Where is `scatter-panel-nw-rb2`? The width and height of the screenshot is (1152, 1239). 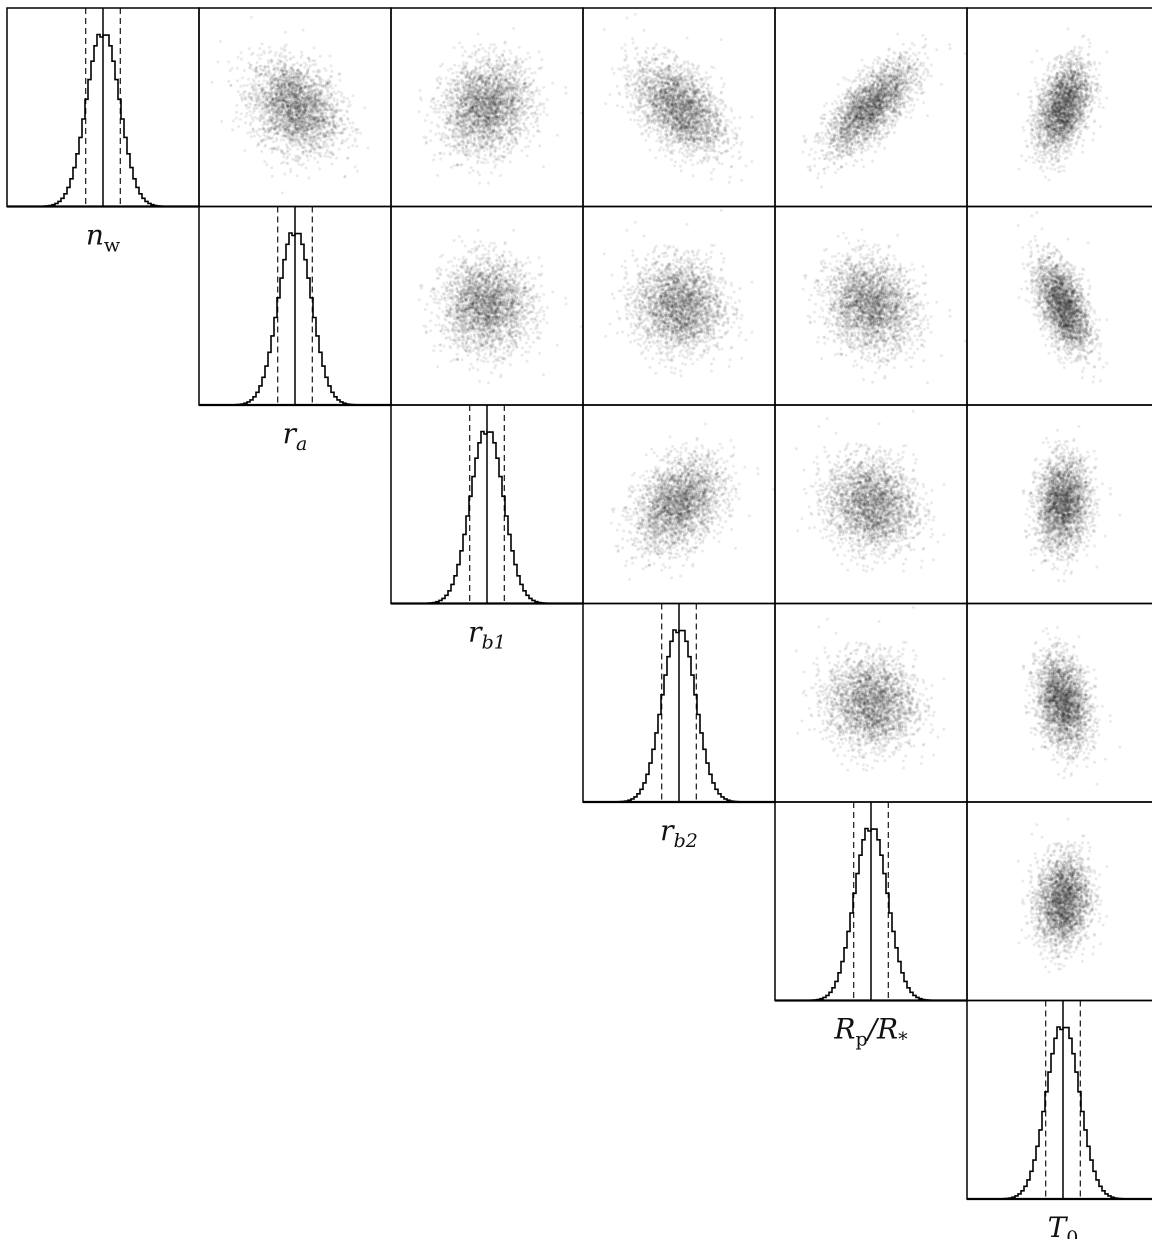 scatter-panel-nw-rb2 is located at coordinates (679, 107).